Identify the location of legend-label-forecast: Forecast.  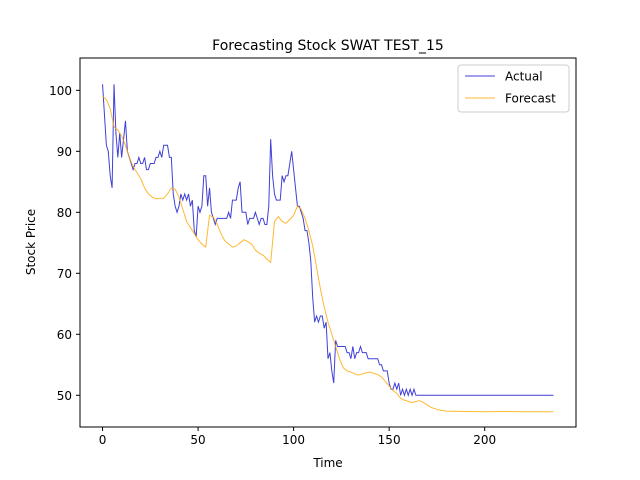
(530, 99).